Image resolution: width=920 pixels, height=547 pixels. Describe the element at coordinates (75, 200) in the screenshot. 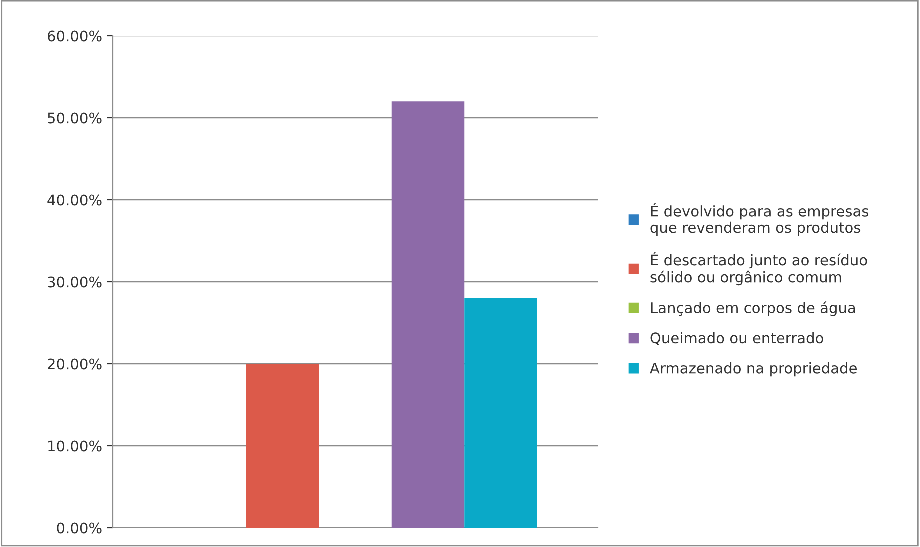

I see `y-tick-label: 40.00%` at that location.